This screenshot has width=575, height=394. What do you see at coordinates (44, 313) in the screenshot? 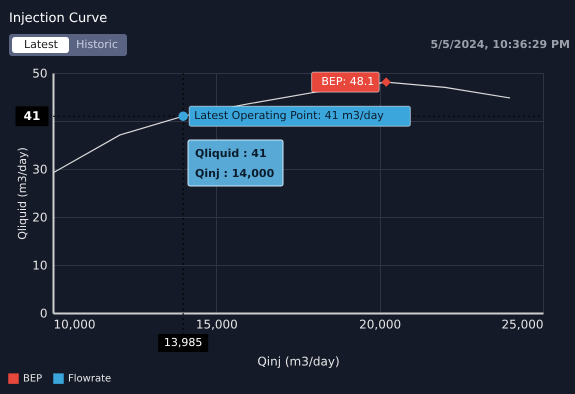
I see `y-tick-label: 0` at bounding box center [44, 313].